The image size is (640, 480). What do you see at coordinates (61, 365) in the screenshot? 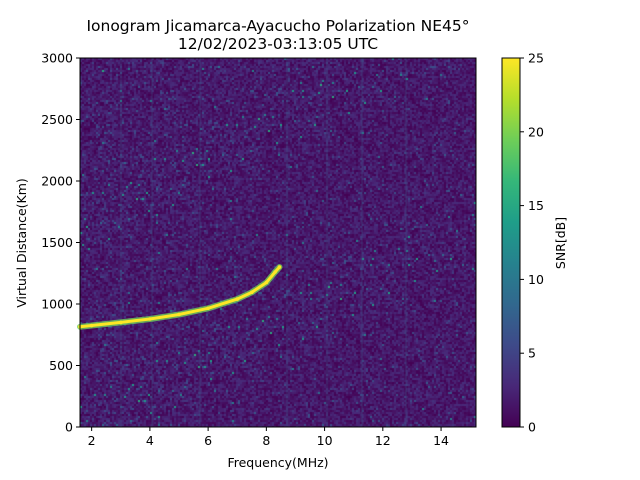
I see `y-tick-label: 500` at bounding box center [61, 365].